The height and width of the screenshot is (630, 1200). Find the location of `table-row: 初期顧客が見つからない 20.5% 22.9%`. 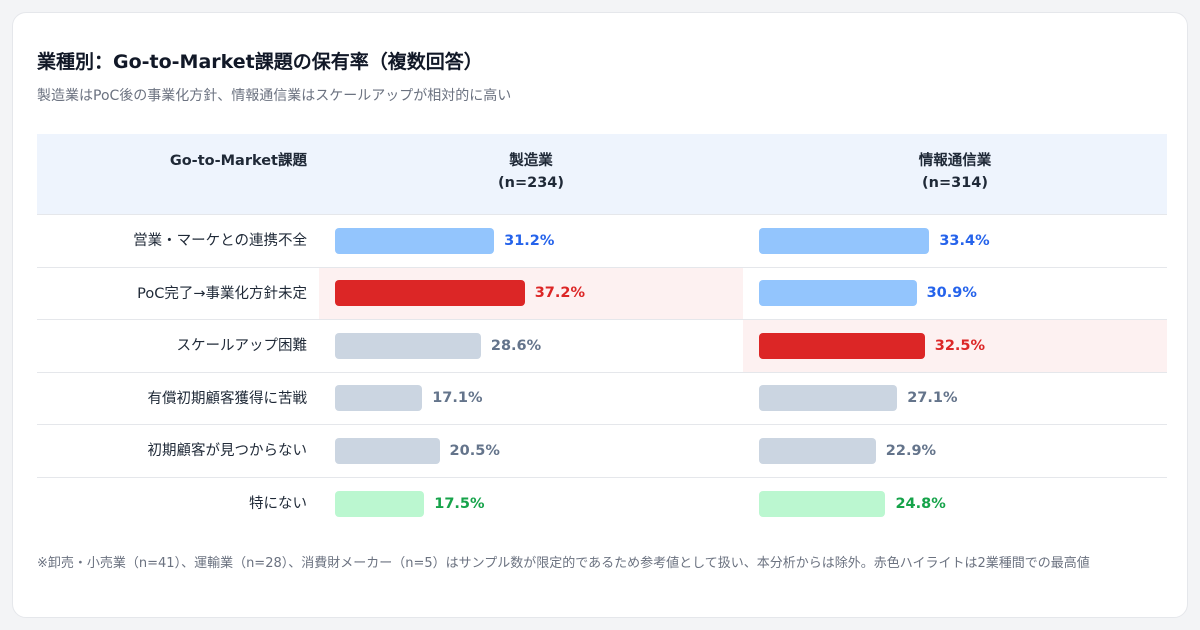

table-row: 初期顧客が見つからない 20.5% 22.9% is located at coordinates (602, 451).